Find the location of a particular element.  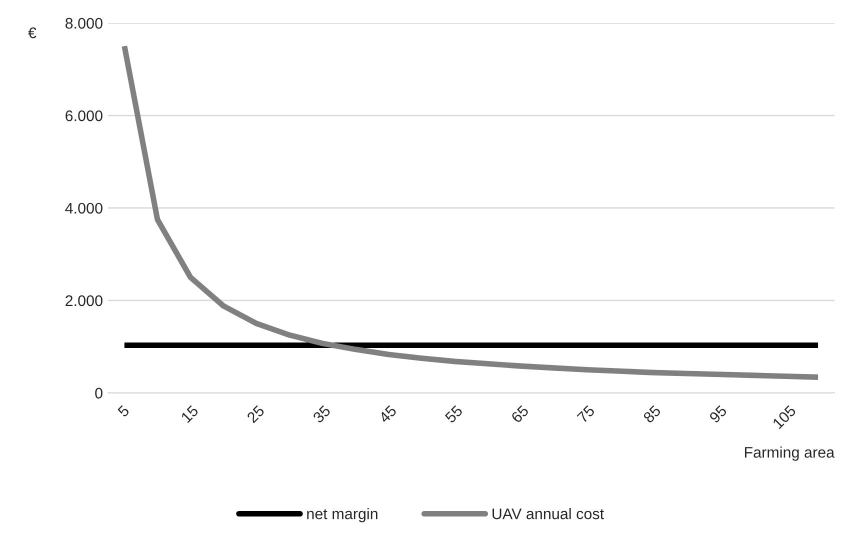

y-tick-label: 2.000 is located at coordinates (84, 300).